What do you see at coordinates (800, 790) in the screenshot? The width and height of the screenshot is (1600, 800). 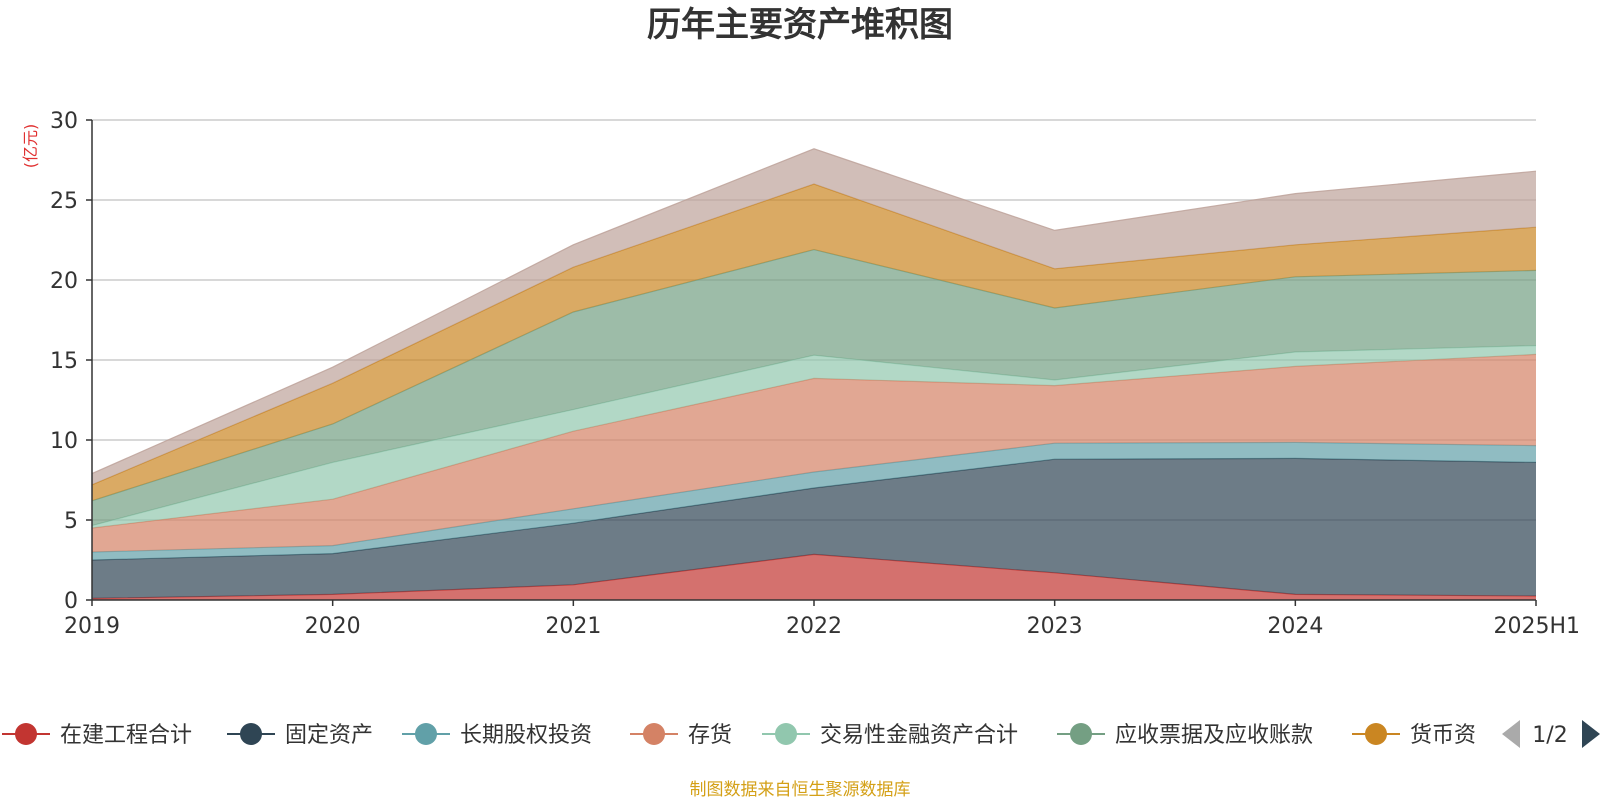 I see `source-note: 制图数据来自恒生聚源数据库` at bounding box center [800, 790].